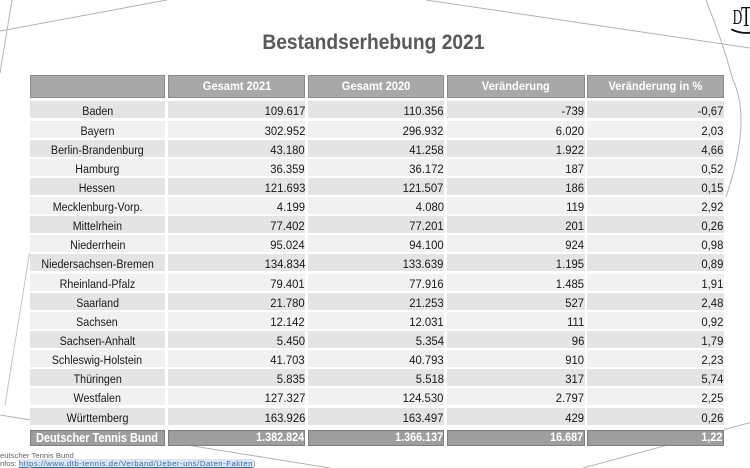 The height and width of the screenshot is (468, 750). Describe the element at coordinates (745, 17) in the screenshot. I see `svg-text: T` at that location.